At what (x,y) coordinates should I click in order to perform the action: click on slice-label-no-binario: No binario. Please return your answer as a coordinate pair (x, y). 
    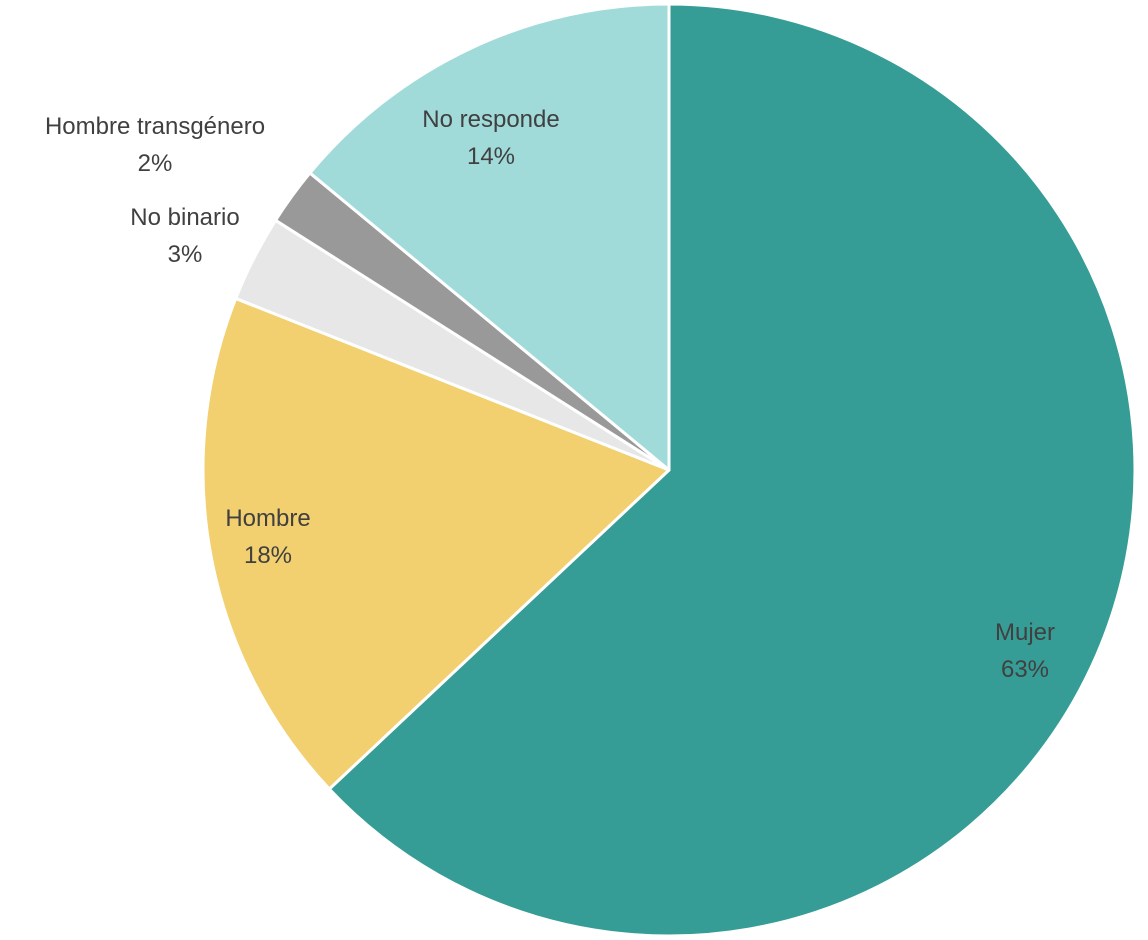
    Looking at the image, I should click on (184, 217).